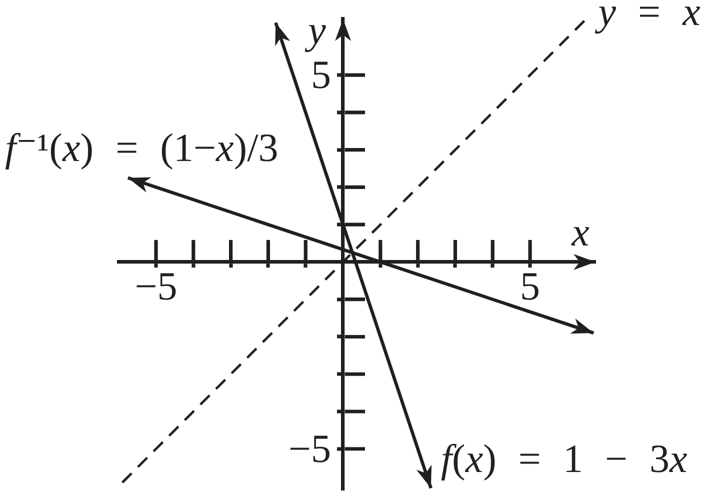  What do you see at coordinates (564, 459) in the screenshot?
I see `text: f(x) = 1 − 3x` at bounding box center [564, 459].